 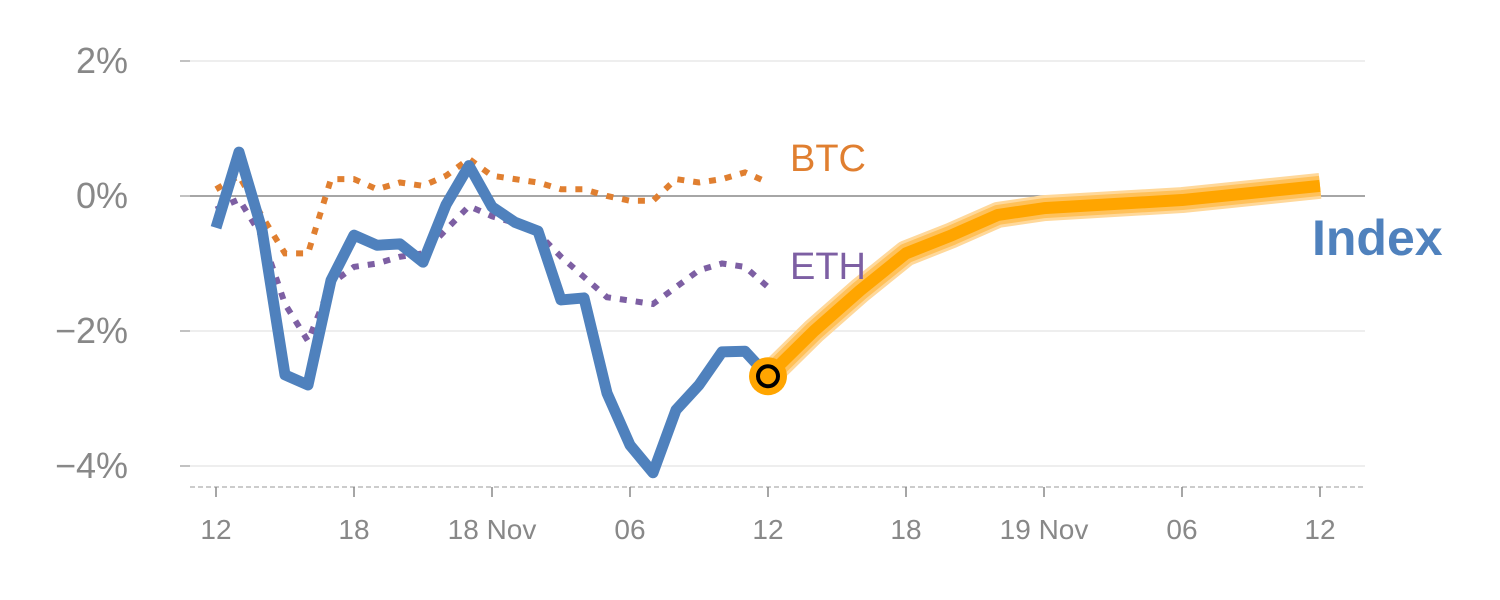 What do you see at coordinates (1042, 280) in the screenshot?
I see `forecast-line` at bounding box center [1042, 280].